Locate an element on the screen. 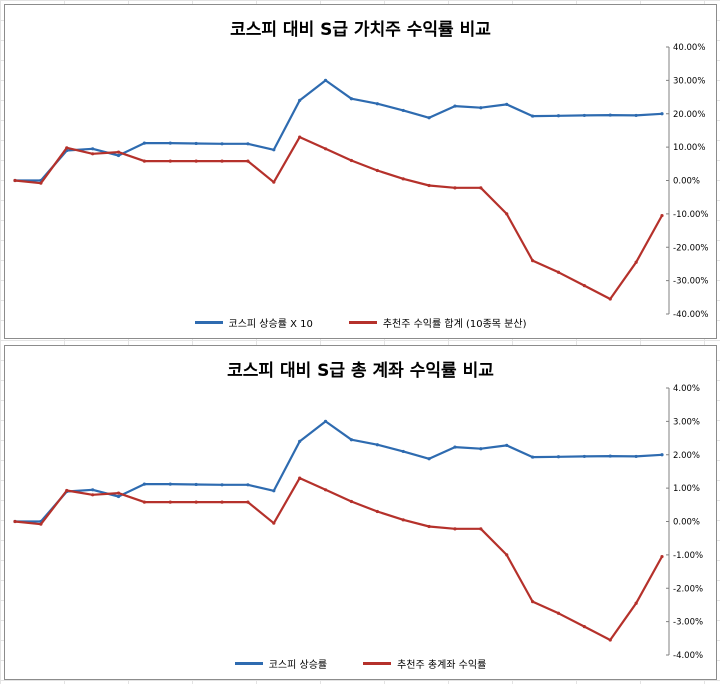 This screenshot has height=684, width=720. y-tick-label: -20.00% is located at coordinates (690, 248).